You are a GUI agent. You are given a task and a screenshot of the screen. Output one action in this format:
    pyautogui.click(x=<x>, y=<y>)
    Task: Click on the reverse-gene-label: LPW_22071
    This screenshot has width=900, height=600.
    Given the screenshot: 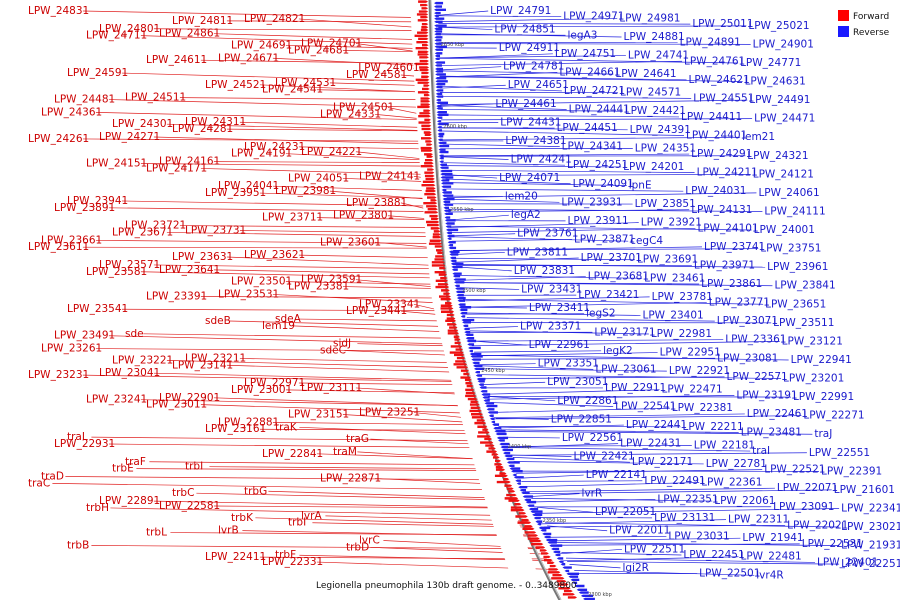 What is the action you would take?
    pyautogui.click(x=807, y=488)
    